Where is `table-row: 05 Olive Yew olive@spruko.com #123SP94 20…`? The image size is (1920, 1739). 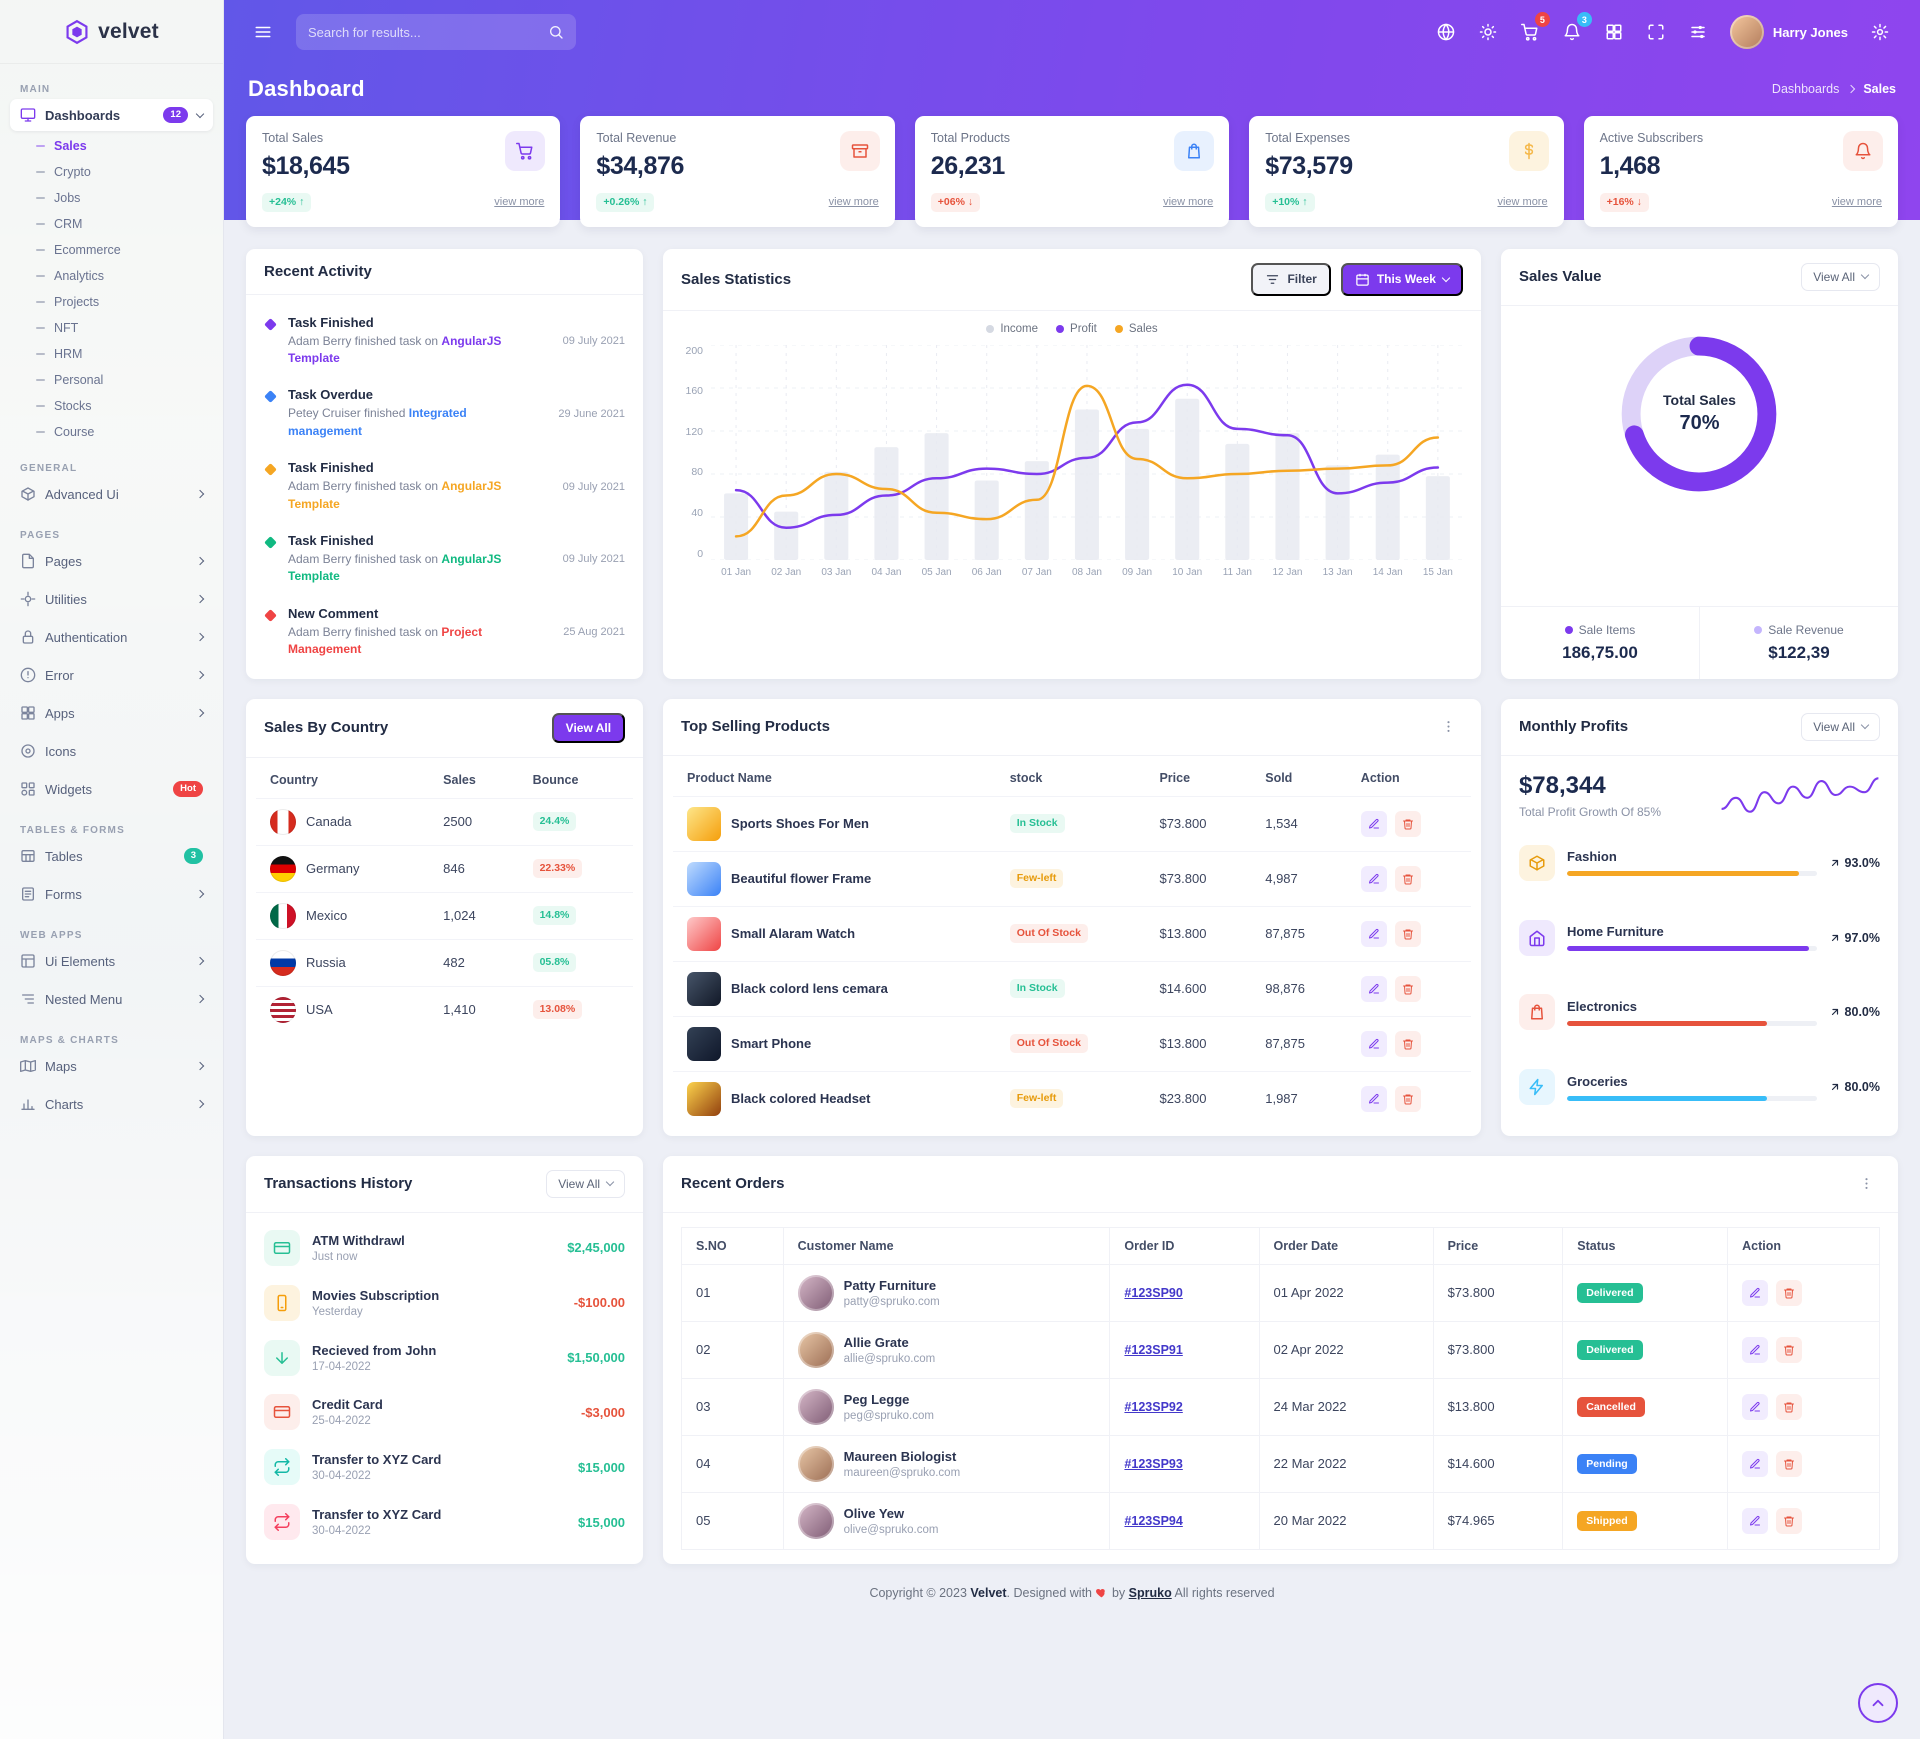 table-row: 05 Olive Yew olive@spruko.com #123SP94 20… is located at coordinates (1280, 1520).